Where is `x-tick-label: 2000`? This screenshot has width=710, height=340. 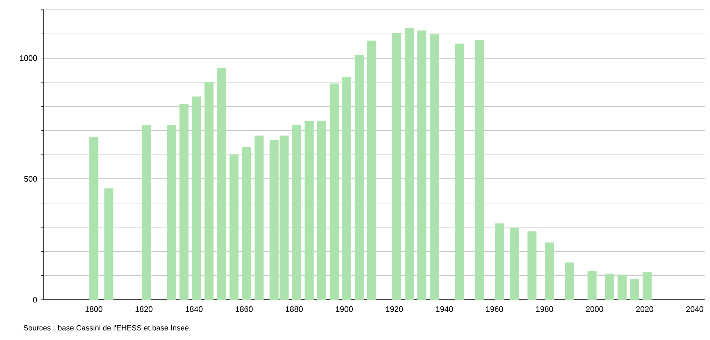 x-tick-label: 2000 is located at coordinates (595, 309).